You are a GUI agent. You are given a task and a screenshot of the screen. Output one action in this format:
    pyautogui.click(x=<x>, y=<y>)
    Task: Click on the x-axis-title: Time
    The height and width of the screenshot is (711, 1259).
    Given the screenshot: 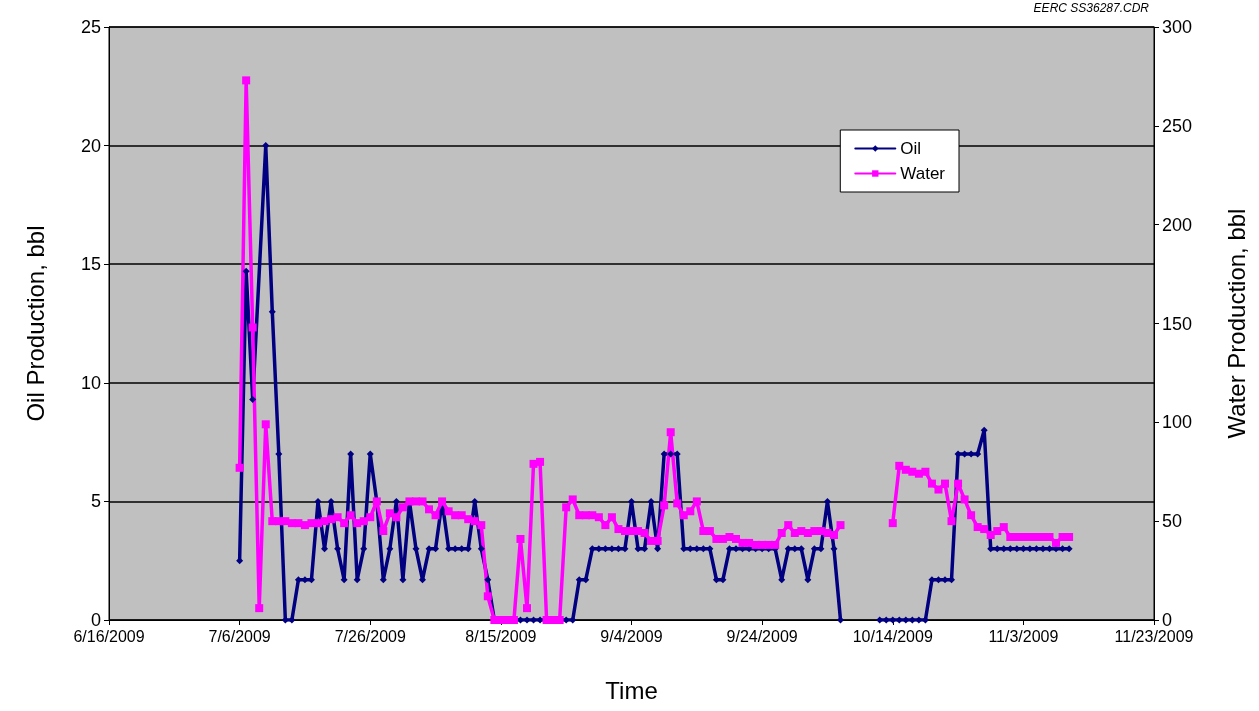 What is the action you would take?
    pyautogui.click(x=631, y=690)
    